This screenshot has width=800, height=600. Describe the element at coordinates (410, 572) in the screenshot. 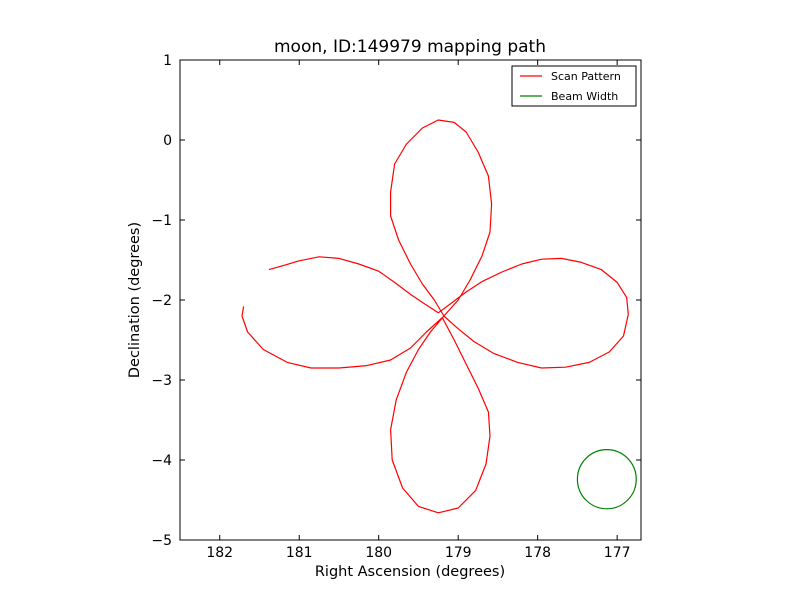

I see `x-axis-label: Right Ascension (degrees)` at that location.